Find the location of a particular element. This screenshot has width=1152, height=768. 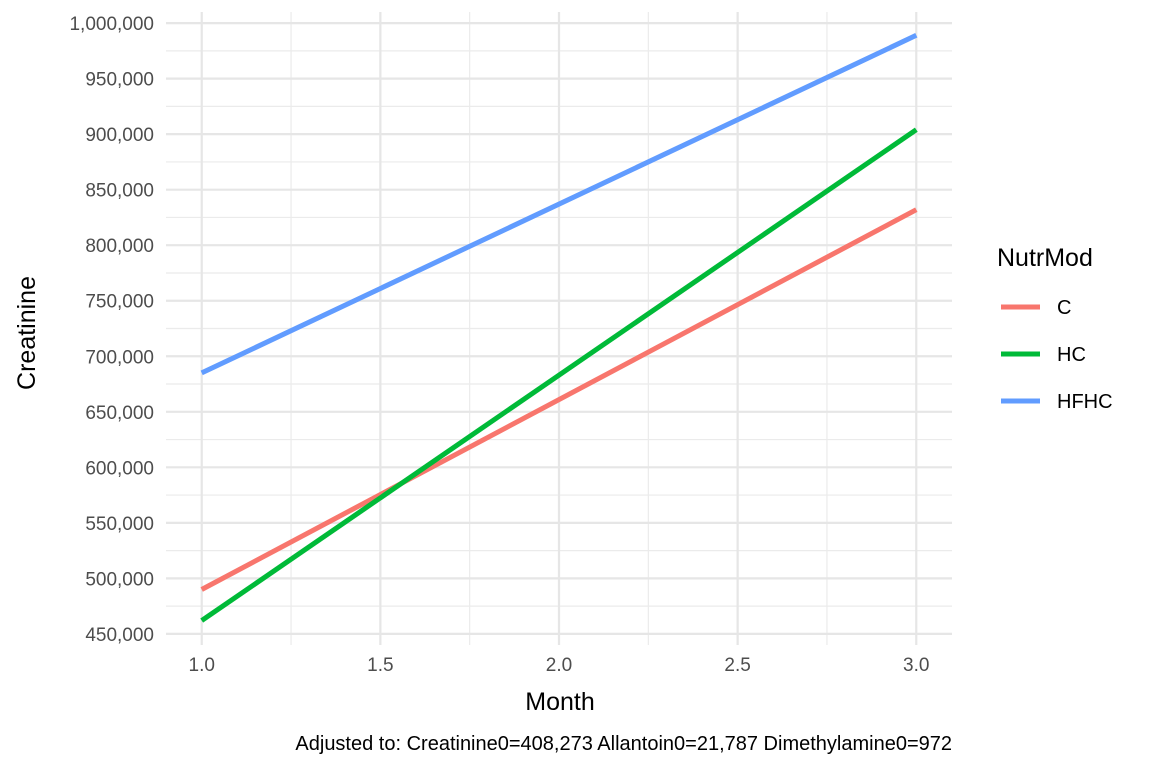

x-tick-label: 1.0 is located at coordinates (202, 665).